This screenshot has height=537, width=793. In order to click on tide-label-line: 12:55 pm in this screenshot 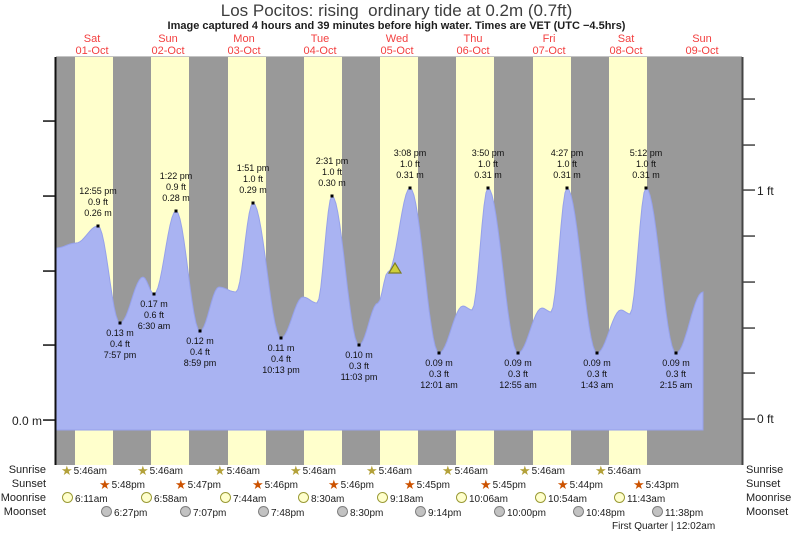, I will do `click(98, 191)`.